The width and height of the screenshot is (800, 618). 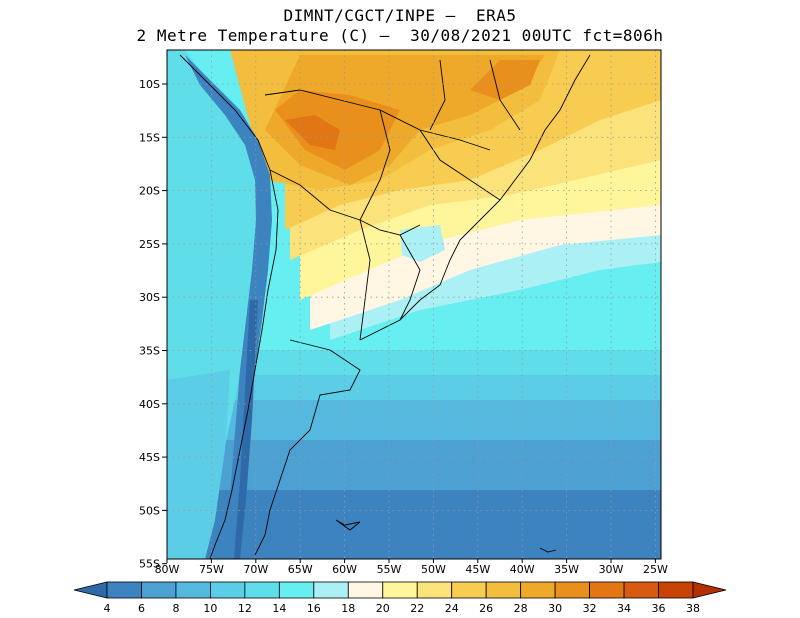 What do you see at coordinates (566, 569) in the screenshot?
I see `lon-label: 35W` at bounding box center [566, 569].